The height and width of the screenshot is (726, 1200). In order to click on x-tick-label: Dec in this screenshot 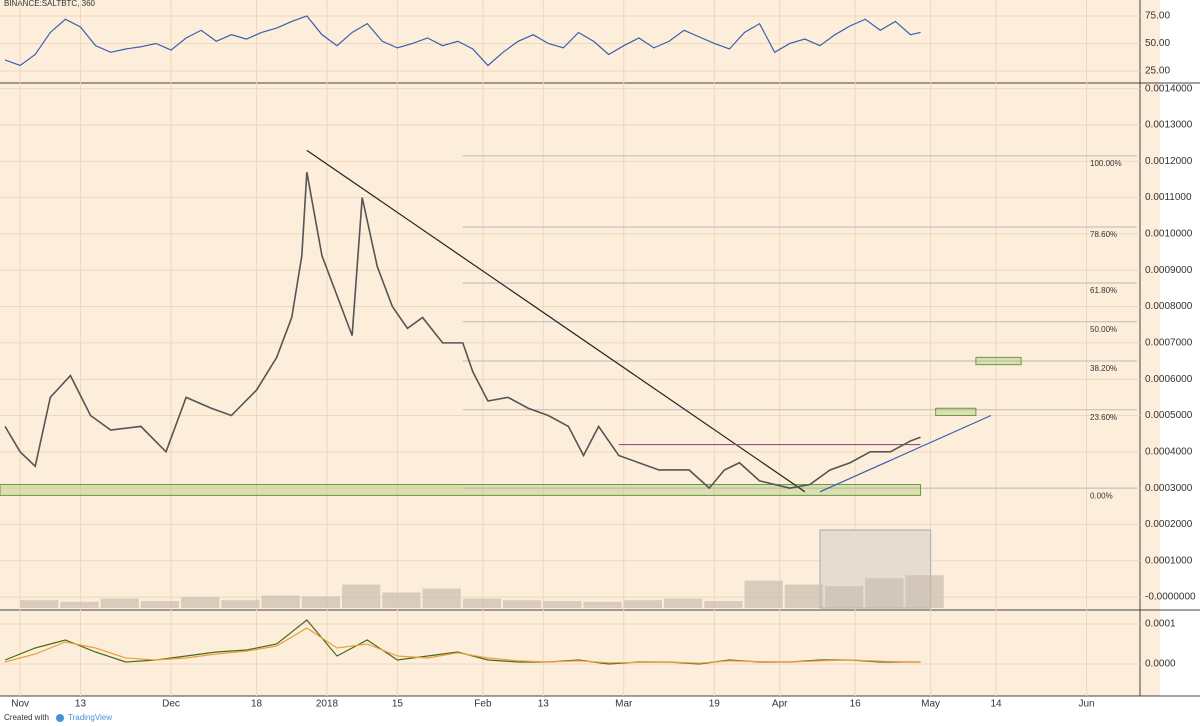, I will do `click(171, 704)`.